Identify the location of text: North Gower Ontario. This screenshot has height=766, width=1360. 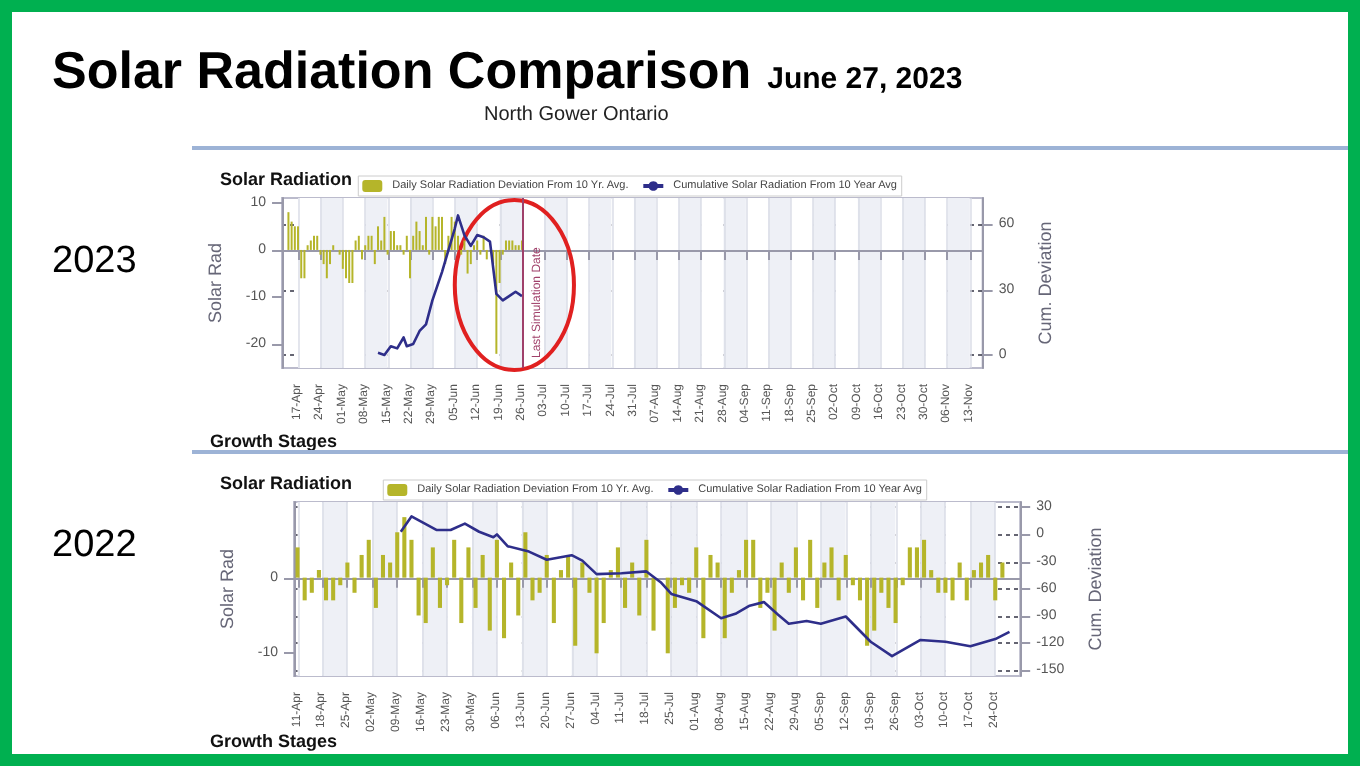
(576, 115).